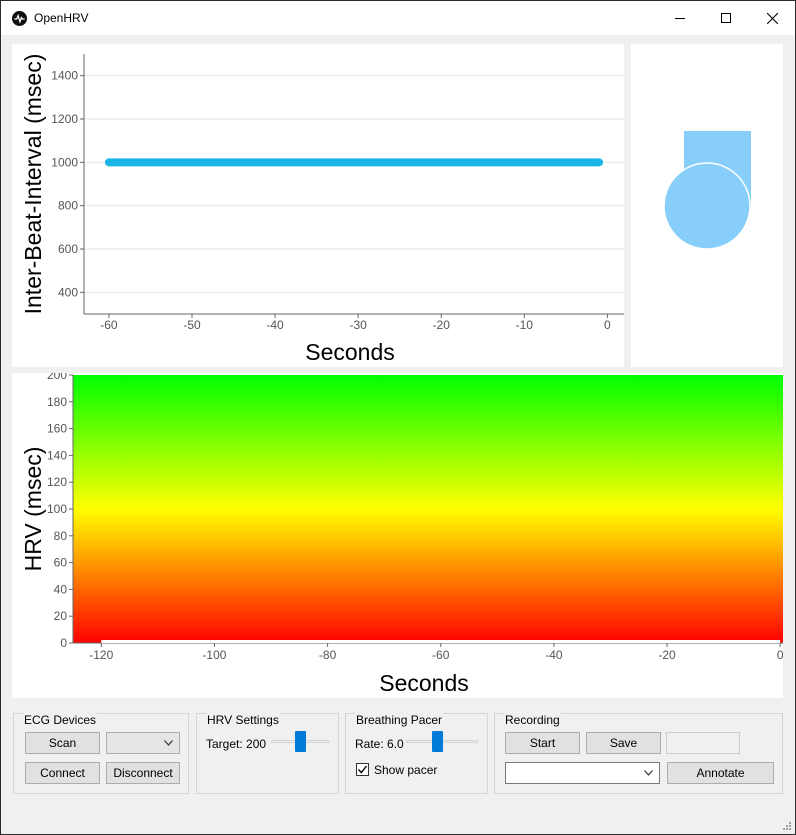 The height and width of the screenshot is (835, 796). What do you see at coordinates (61, 616) in the screenshot?
I see `hrv-y-tick-label: 20` at bounding box center [61, 616].